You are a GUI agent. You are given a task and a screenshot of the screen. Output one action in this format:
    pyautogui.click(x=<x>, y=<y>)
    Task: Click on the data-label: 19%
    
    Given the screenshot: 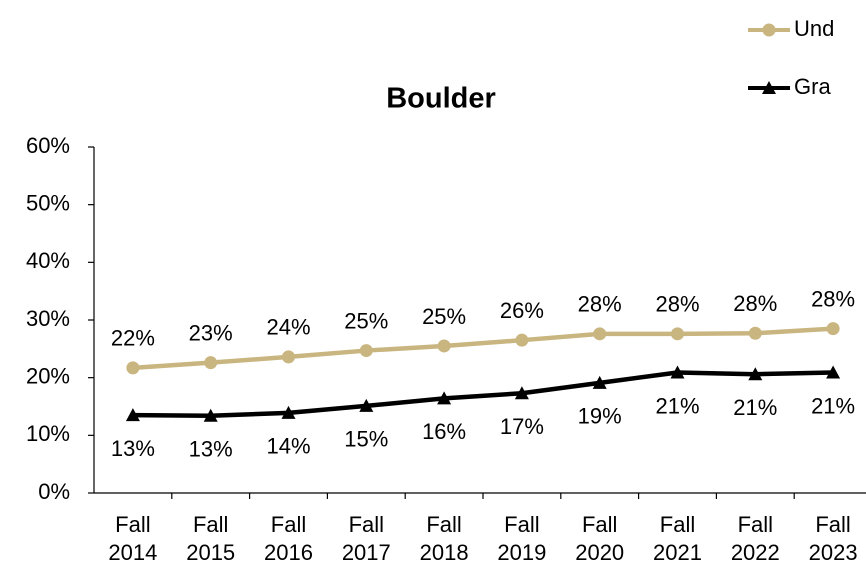 What is the action you would take?
    pyautogui.click(x=600, y=416)
    